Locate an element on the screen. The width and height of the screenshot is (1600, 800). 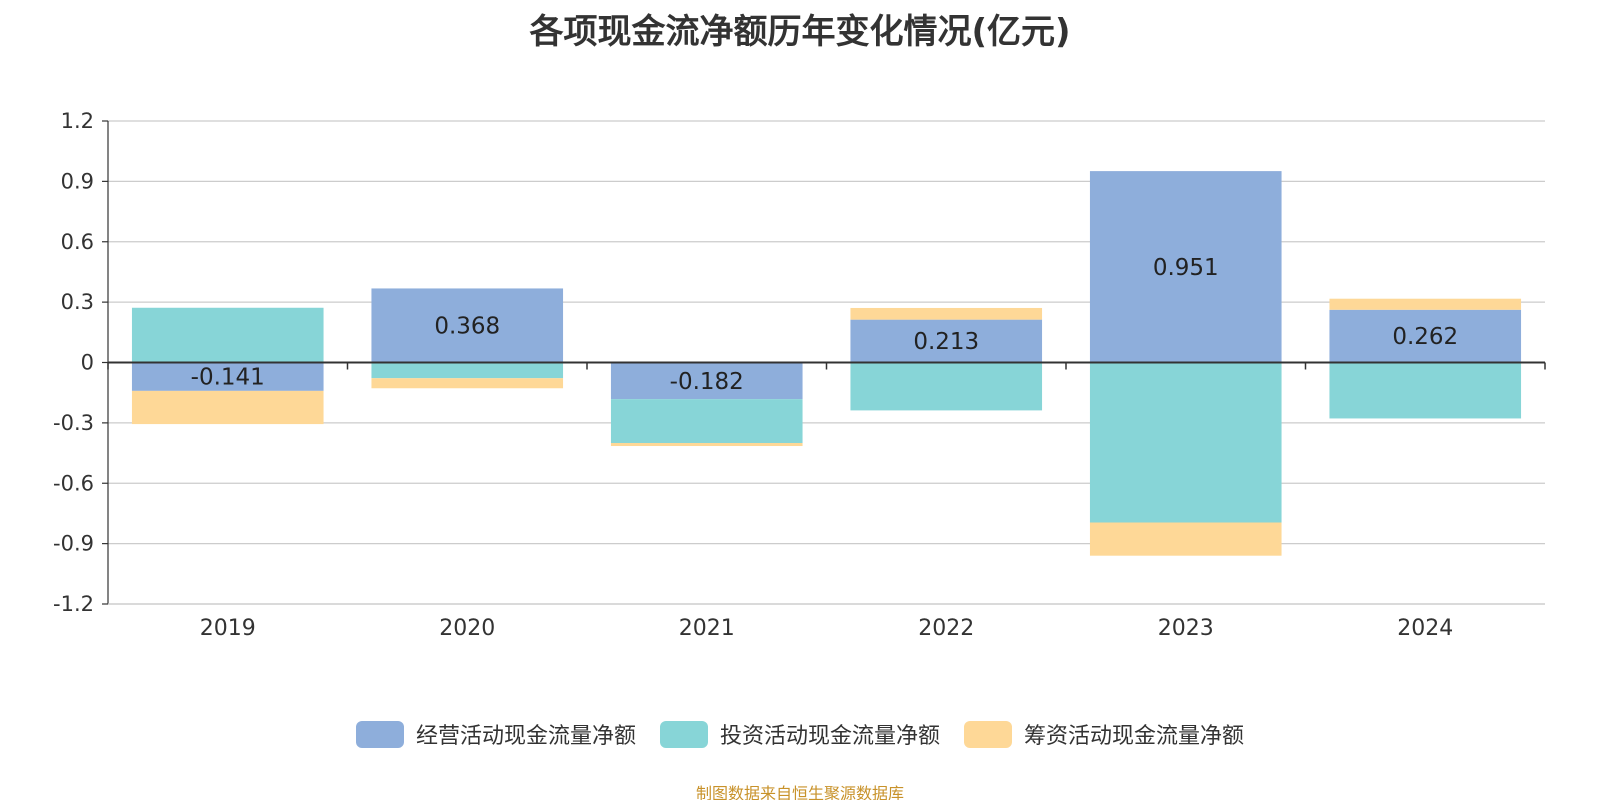
y-tick-label: 0.6 is located at coordinates (77, 242).